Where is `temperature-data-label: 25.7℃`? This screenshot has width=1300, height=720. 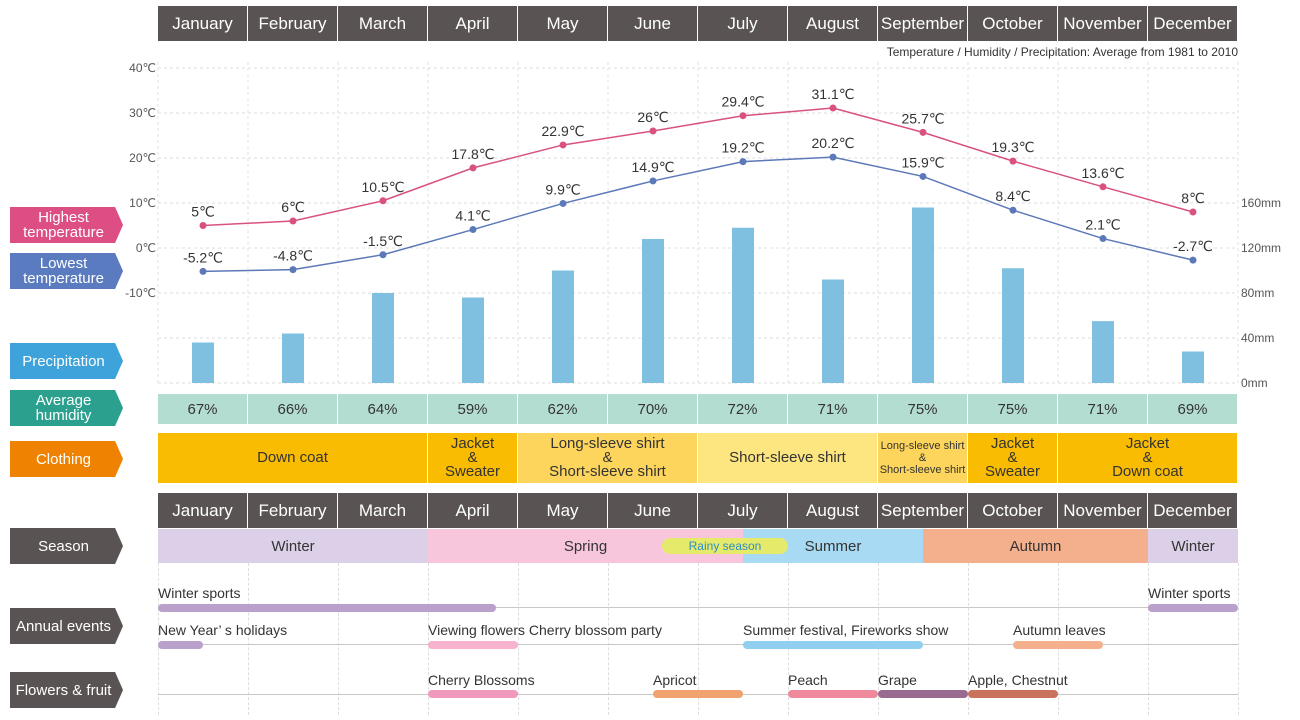 temperature-data-label: 25.7℃ is located at coordinates (923, 118).